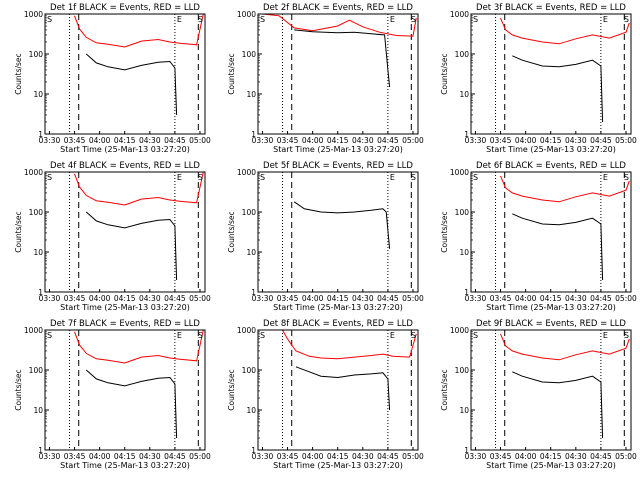 The width and height of the screenshot is (640, 480). I want to click on panel-title: Det 1f BLACK = Events, RED = LLD, so click(125, 8).